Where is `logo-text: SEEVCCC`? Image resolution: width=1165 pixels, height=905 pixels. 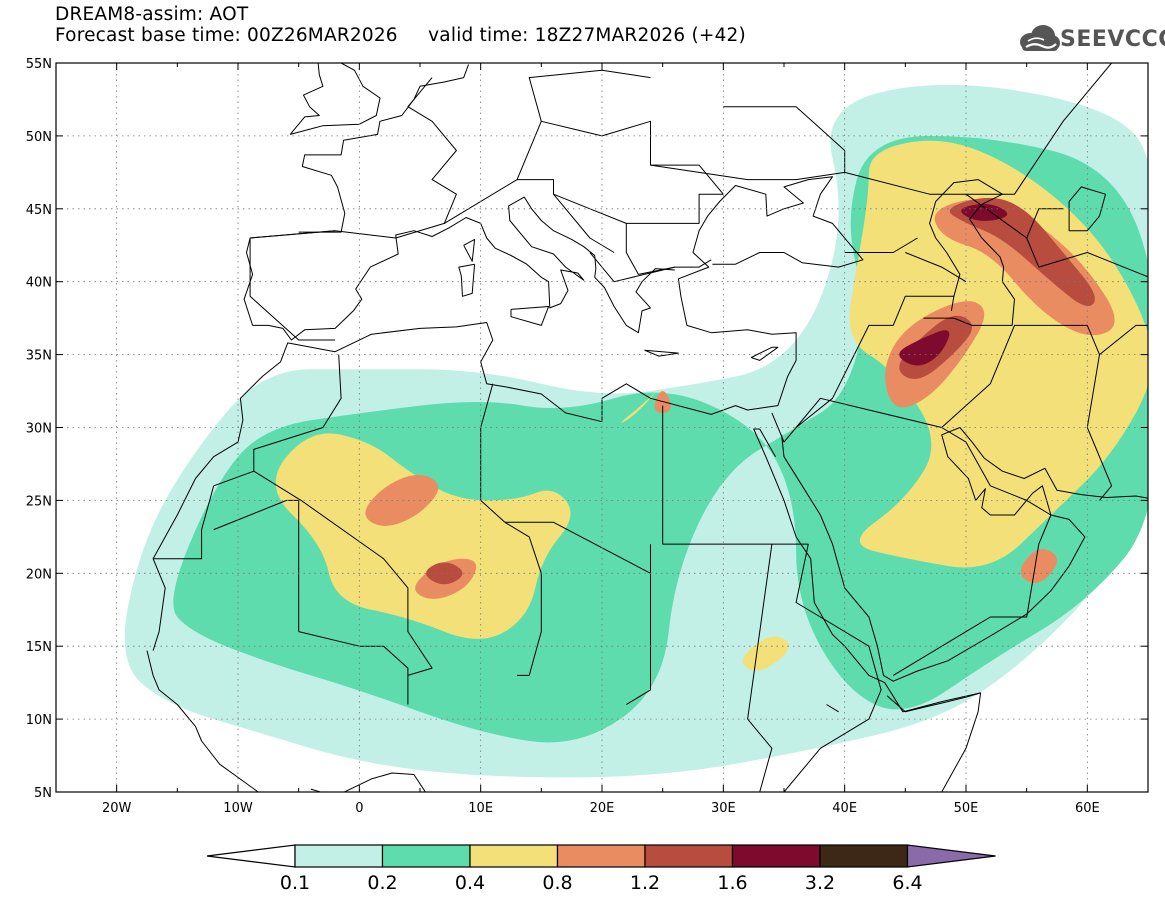 logo-text: SEEVCCC is located at coordinates (1112, 39).